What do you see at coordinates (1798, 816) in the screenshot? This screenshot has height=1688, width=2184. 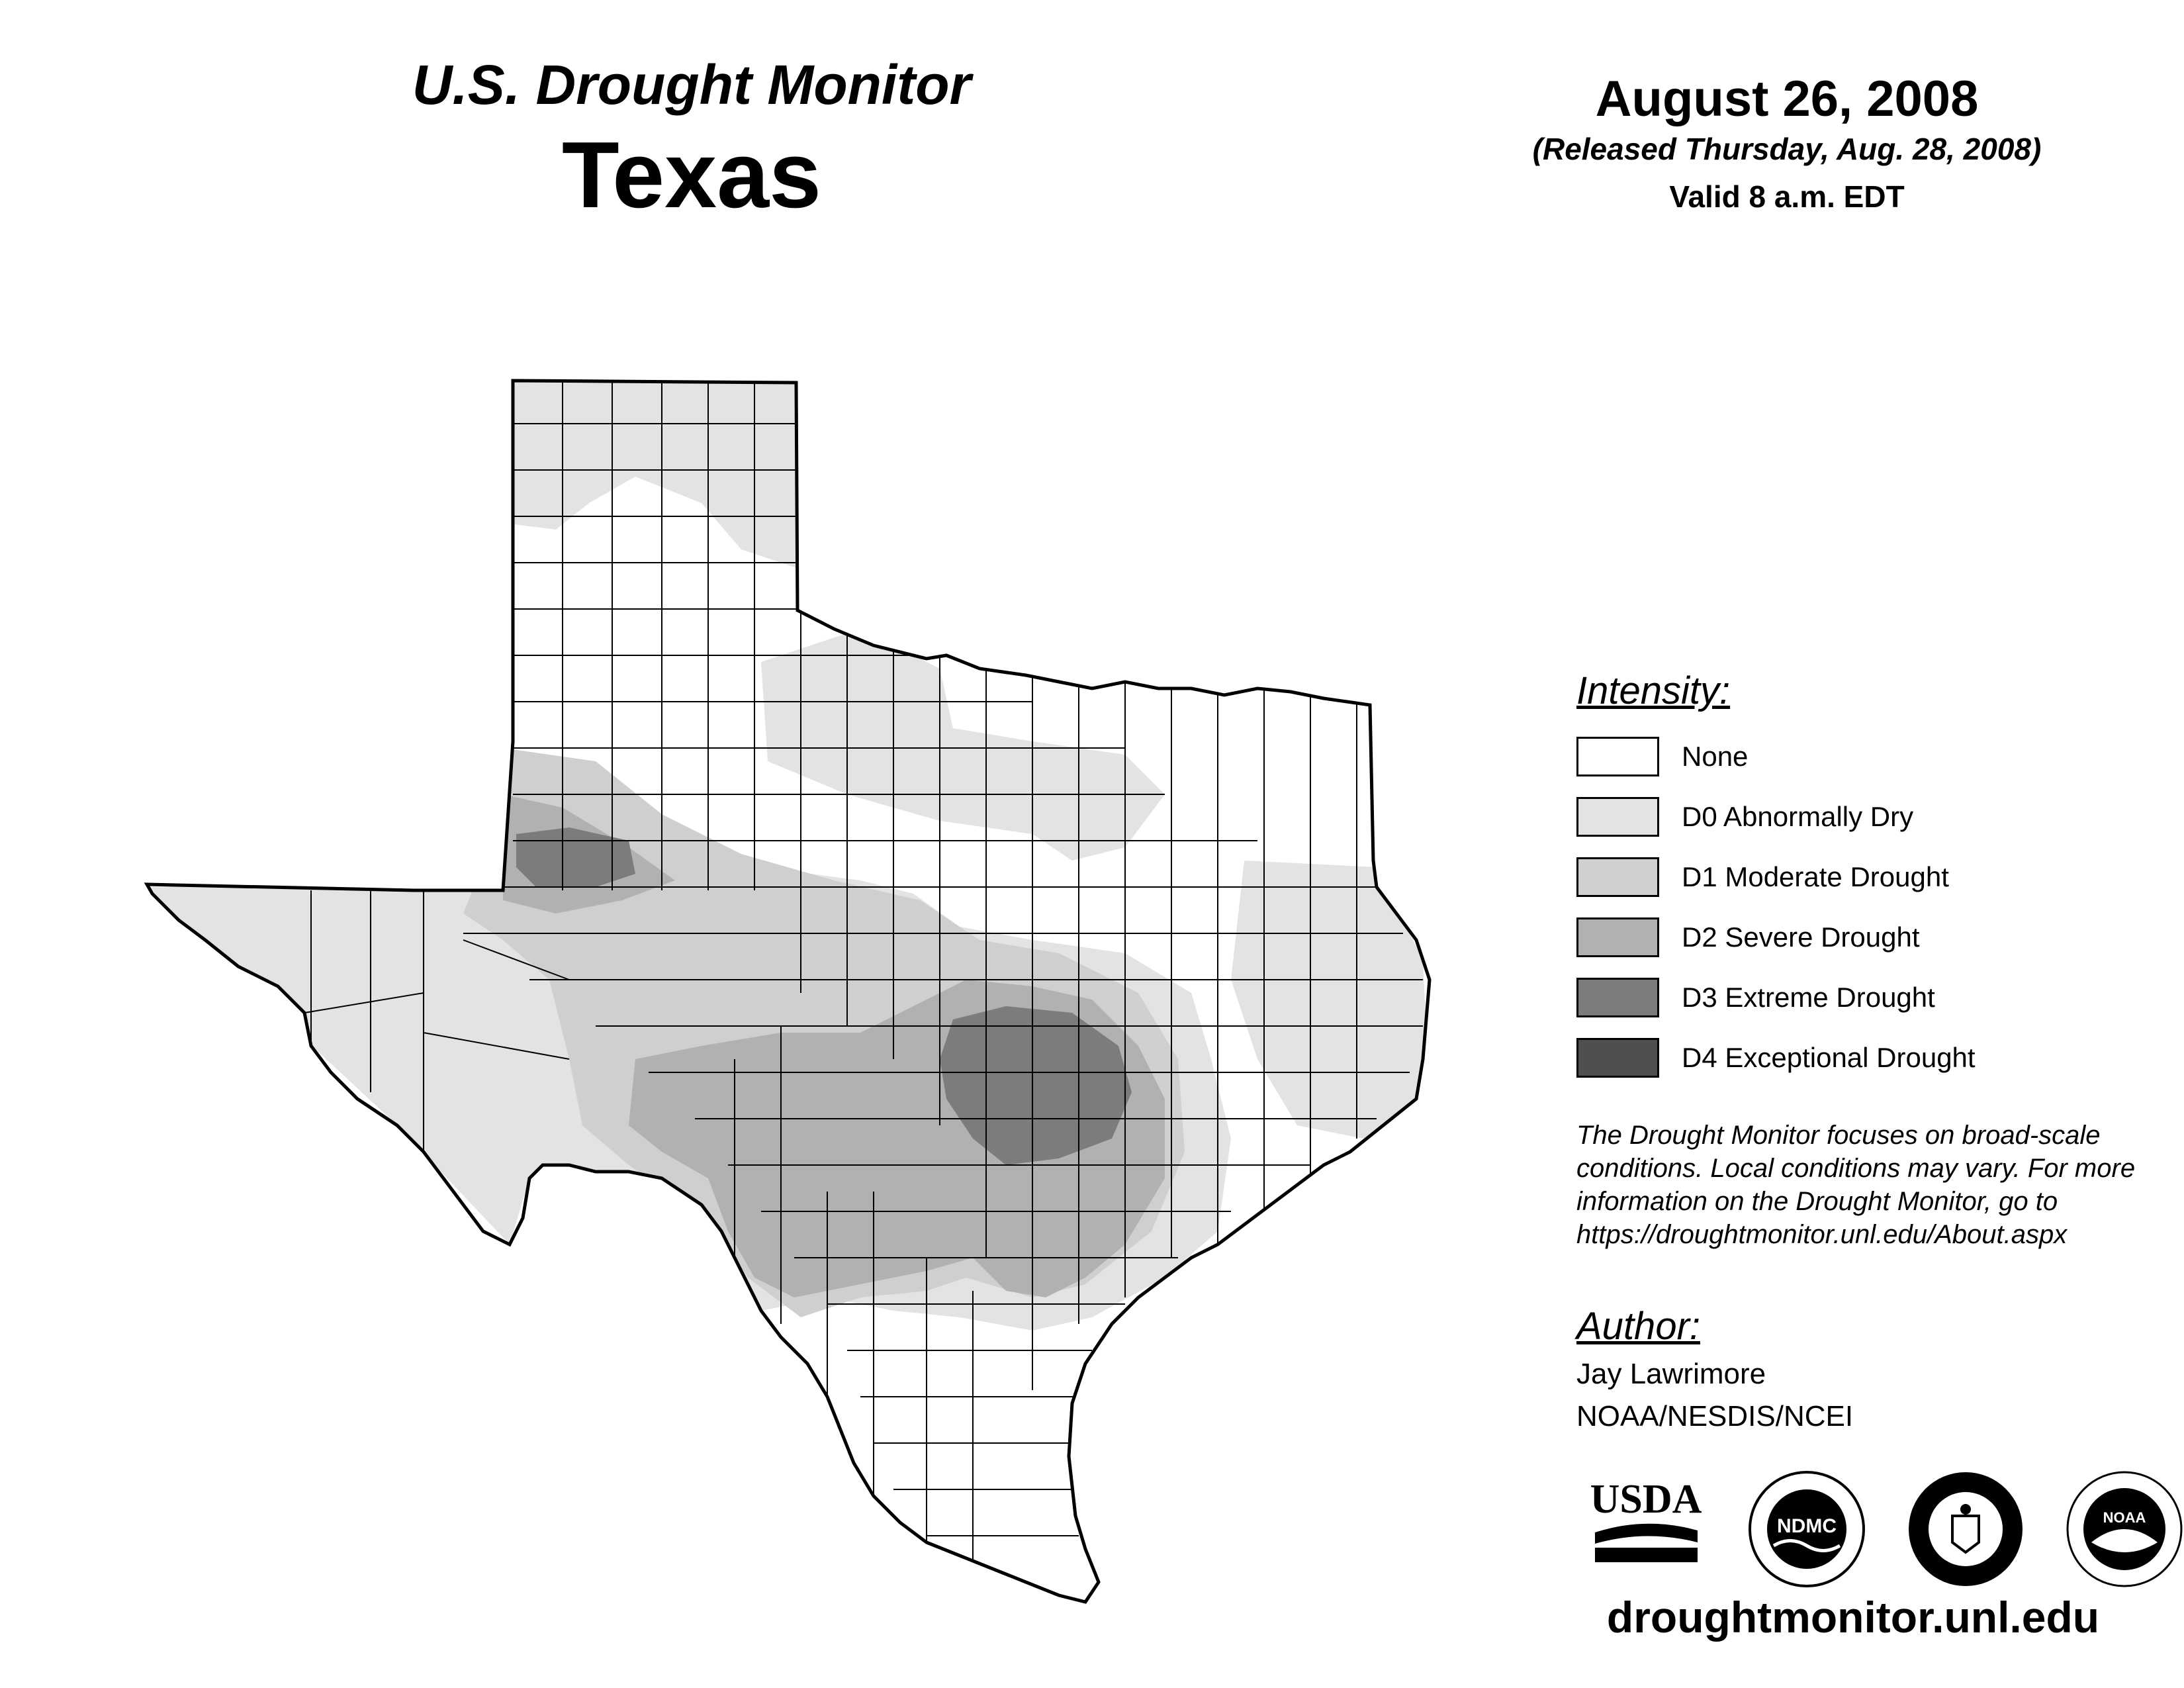 I see `legend-label: D0 Abnormally Dry` at bounding box center [1798, 816].